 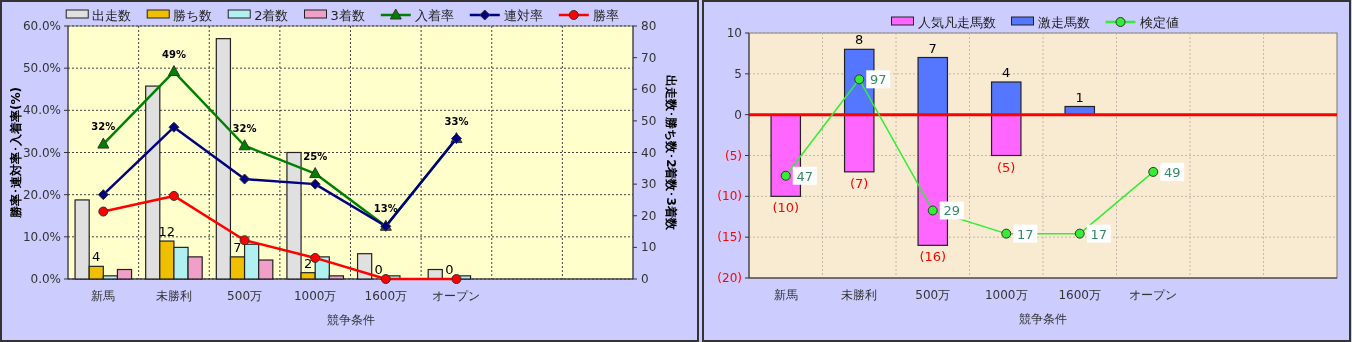 What do you see at coordinates (859, 40) in the screenshot?
I see `data-label: 8` at bounding box center [859, 40].